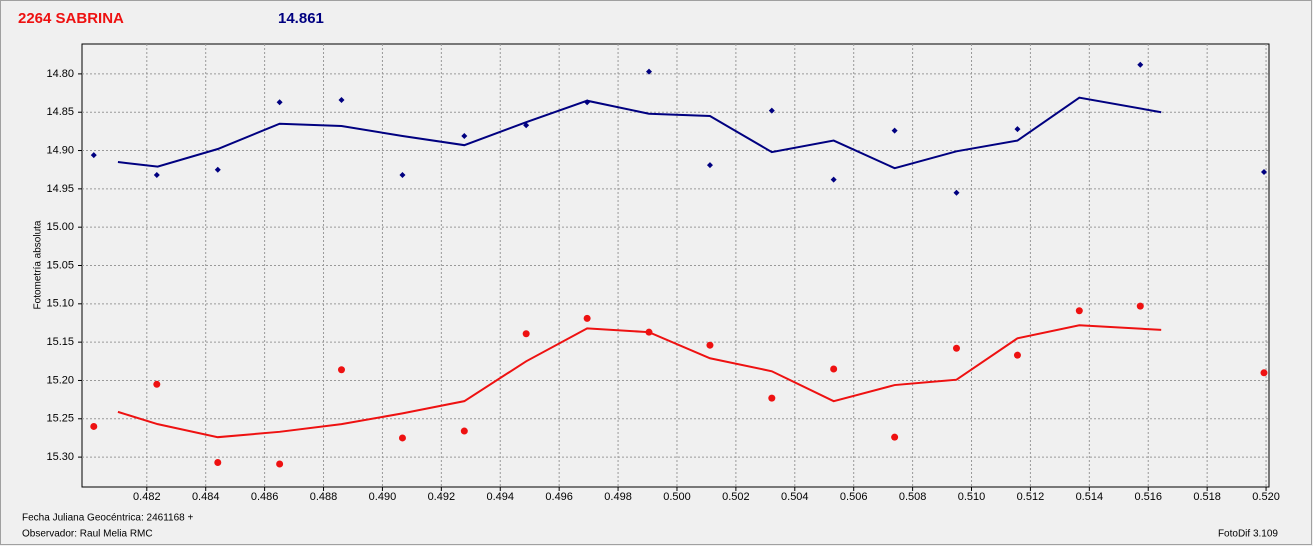 Image resolution: width=1313 pixels, height=546 pixels. I want to click on y-tick-label: 14.95, so click(60, 189).